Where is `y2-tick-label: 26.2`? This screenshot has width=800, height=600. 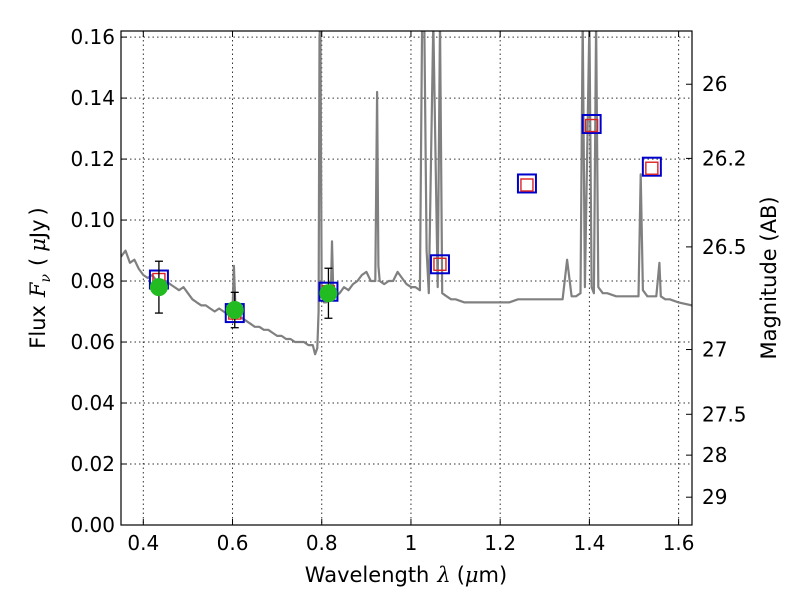
y2-tick-label: 26.2 is located at coordinates (724, 158).